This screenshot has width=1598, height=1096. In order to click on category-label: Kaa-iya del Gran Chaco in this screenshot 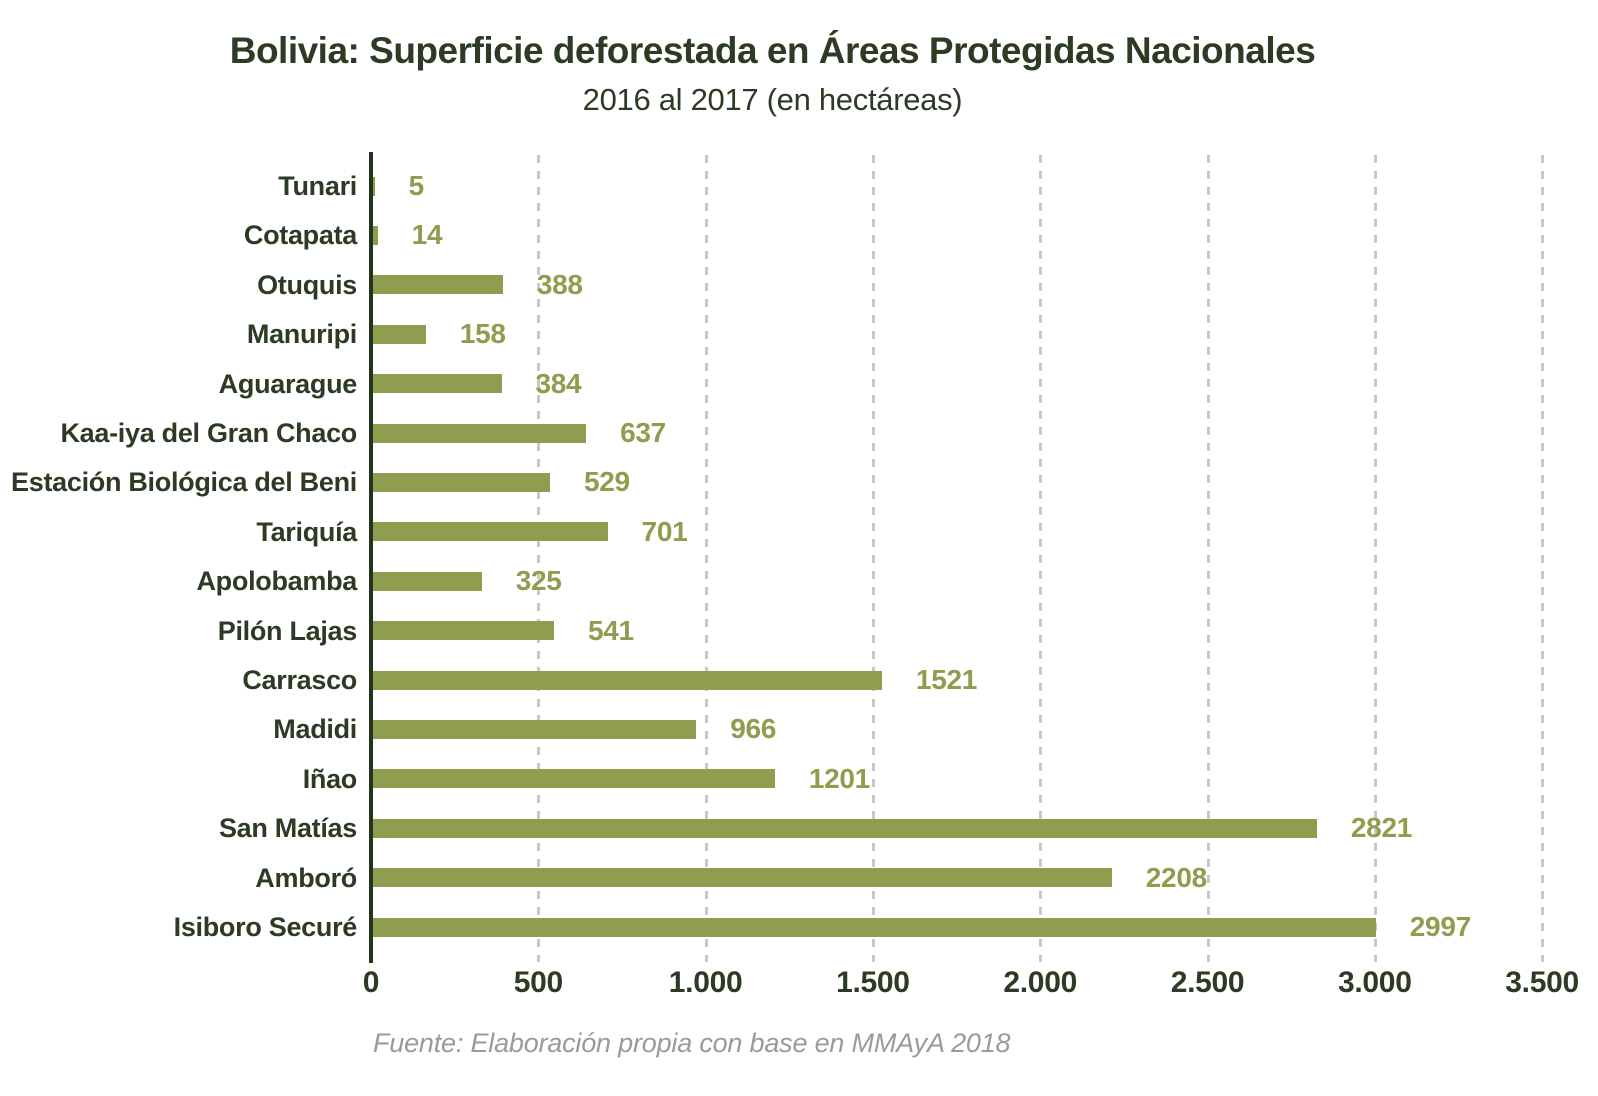, I will do `click(208, 433)`.